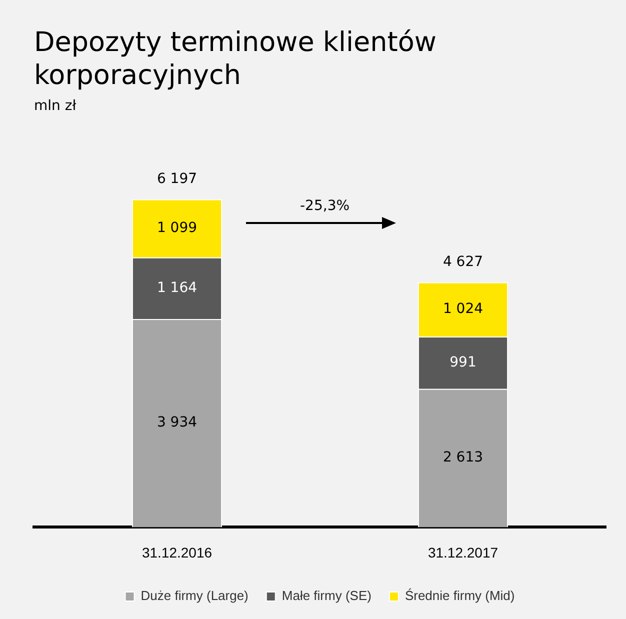 This screenshot has height=619, width=626. I want to click on annotation: -25,3%, so click(325, 206).